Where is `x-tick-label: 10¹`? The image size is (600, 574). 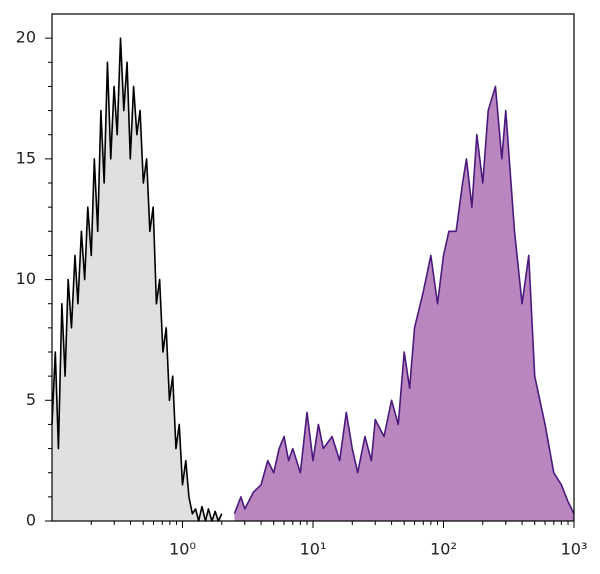 x-tick-label: 10¹ is located at coordinates (313, 549).